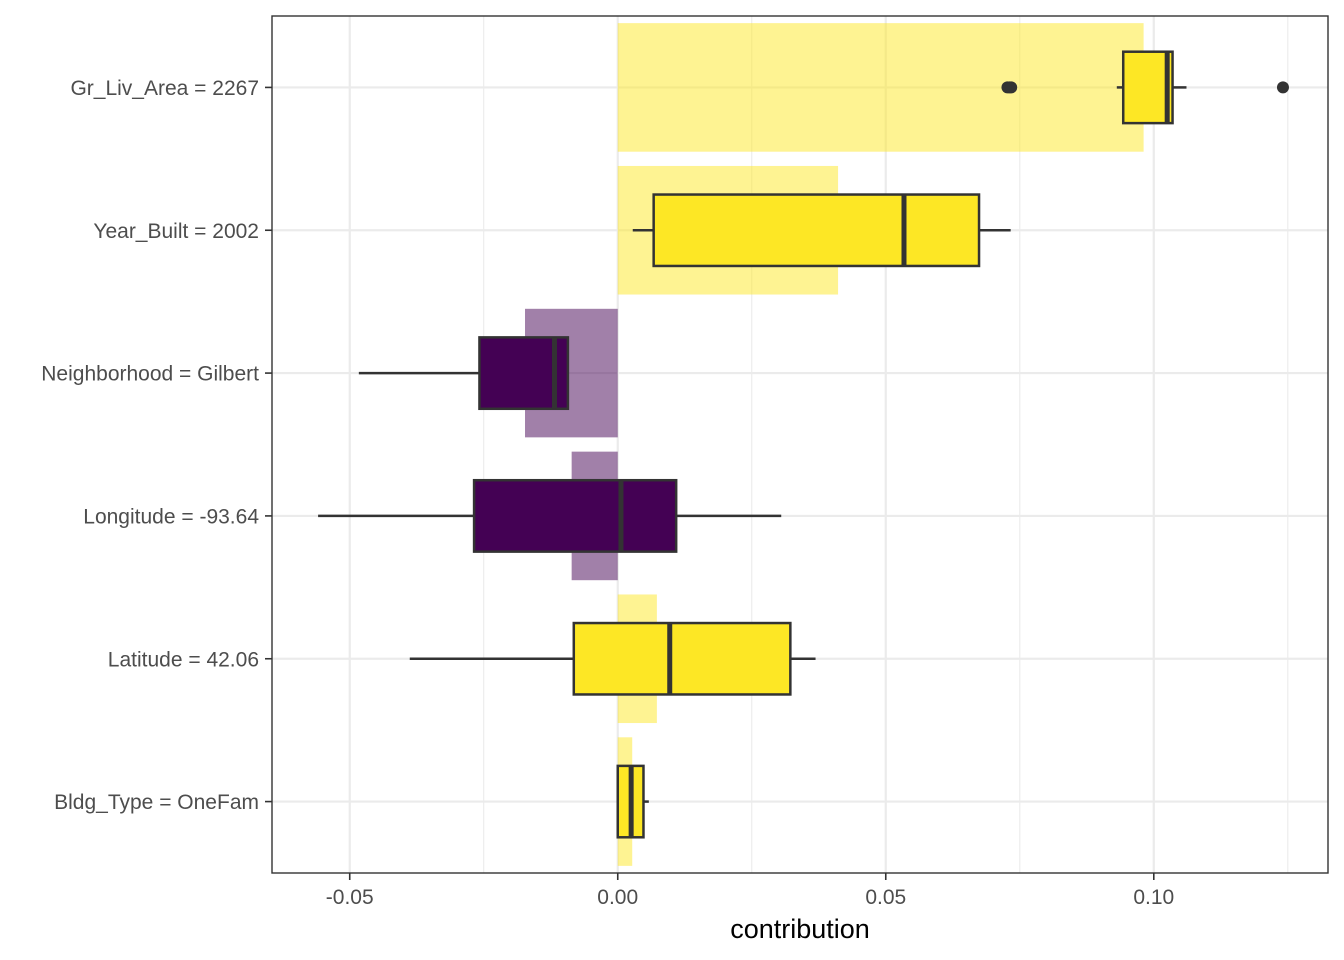 The image size is (1344, 960). I want to click on x-tick-label: 0.10, so click(1153, 897).